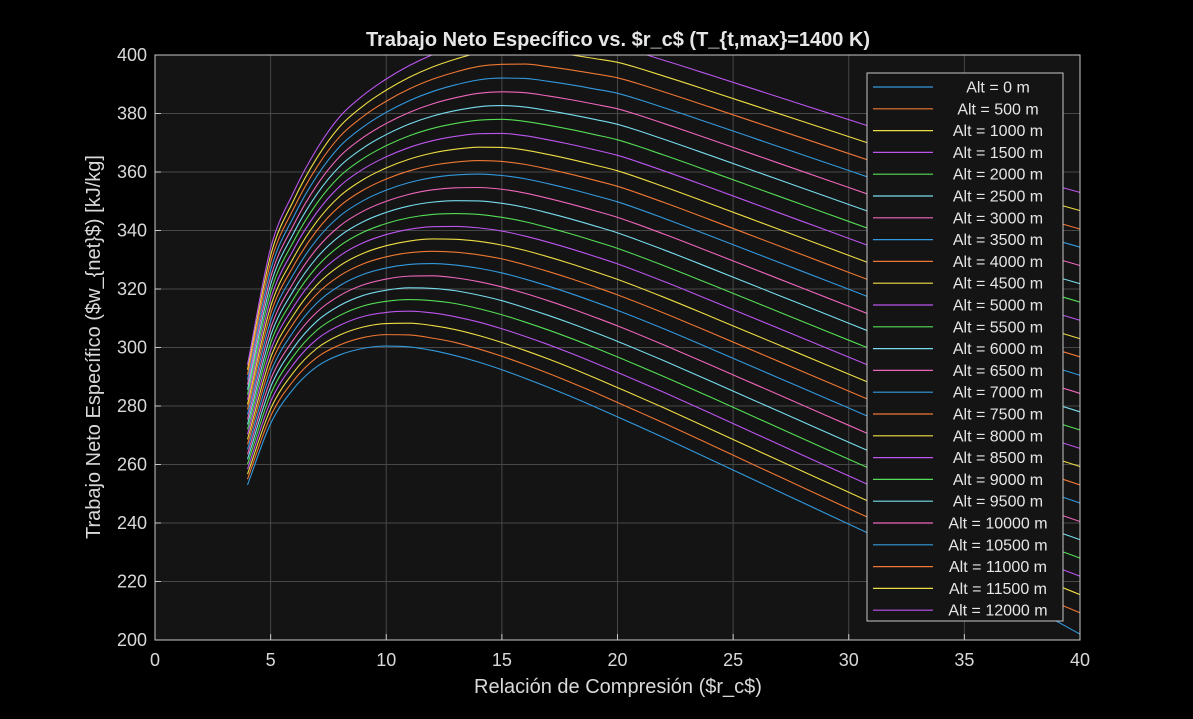 Image resolution: width=1193 pixels, height=719 pixels. What do you see at coordinates (998, 349) in the screenshot?
I see `legend-entry-label: Alt = 6000 m` at bounding box center [998, 349].